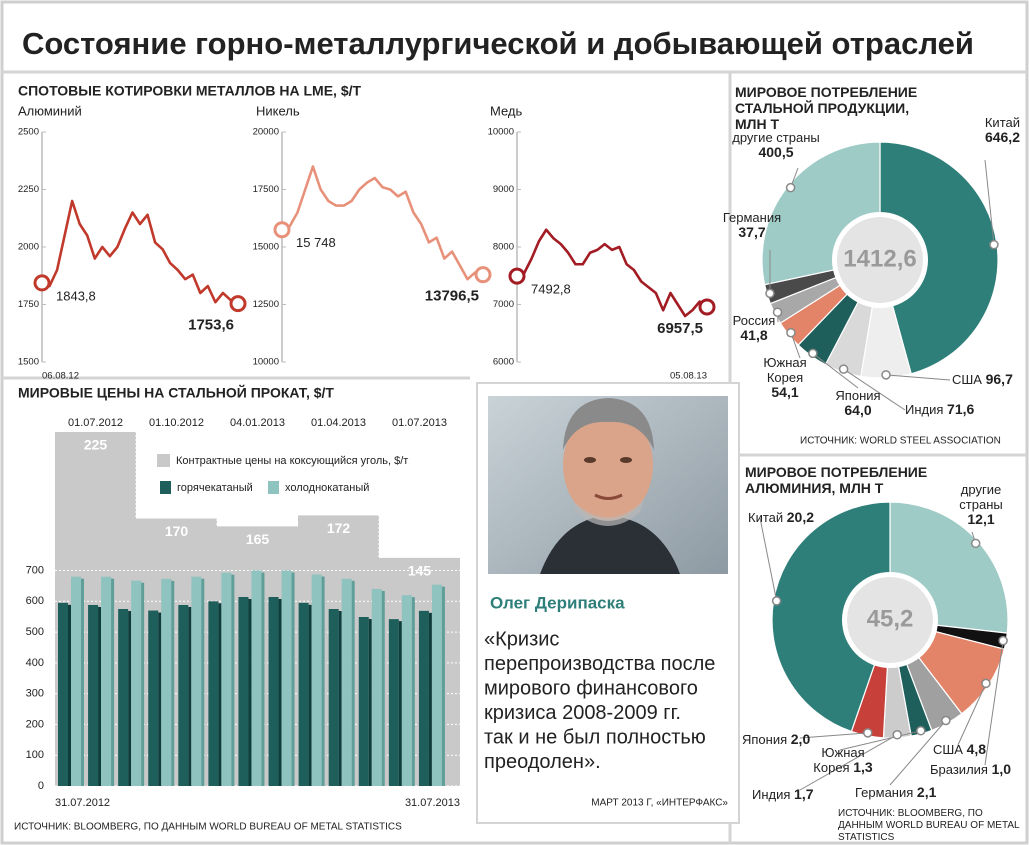 Image resolution: width=1029 pixels, height=845 pixels. Describe the element at coordinates (688, 376) in the screenshot. I see `x-tick-label: 05.08.13` at that location.